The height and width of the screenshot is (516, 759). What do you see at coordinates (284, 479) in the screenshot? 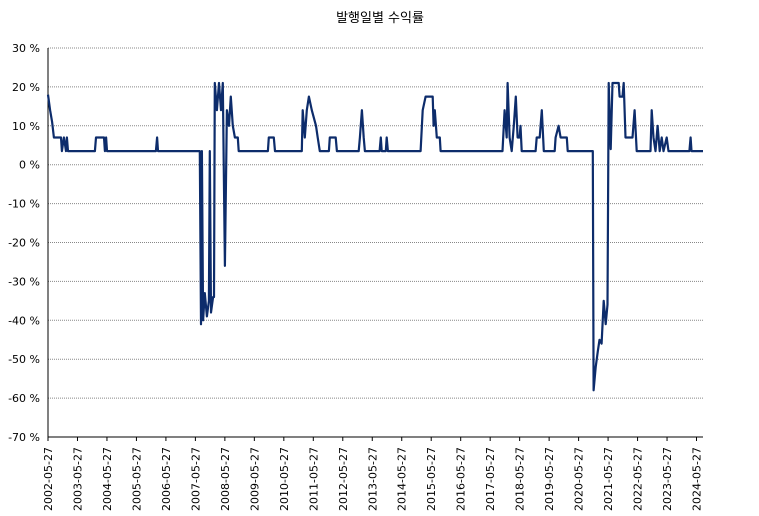
I see `x-tick-label: 2010-05-27` at bounding box center [284, 479].